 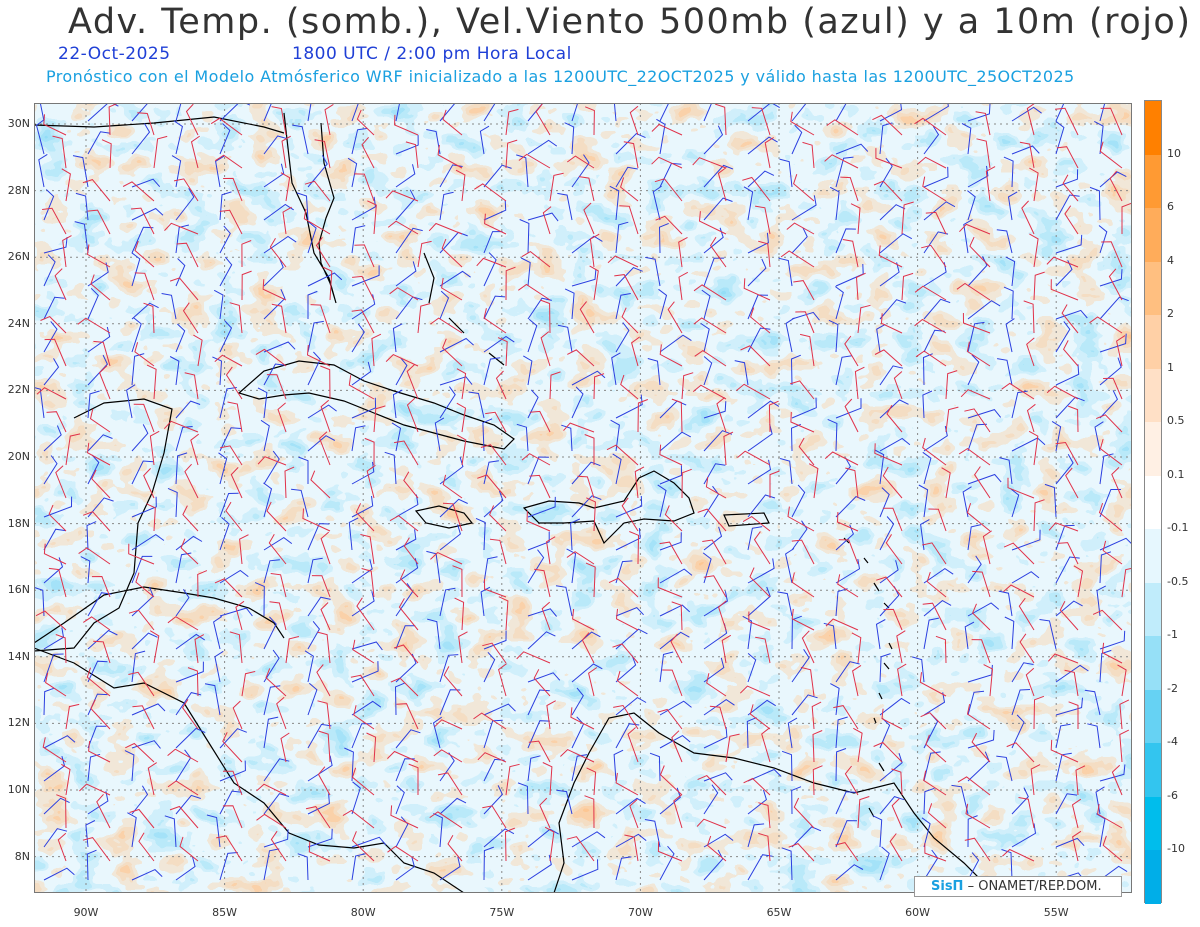 I want to click on valid-time: 1800 UTC / 2:00 pm Hora Local, so click(x=432, y=54).